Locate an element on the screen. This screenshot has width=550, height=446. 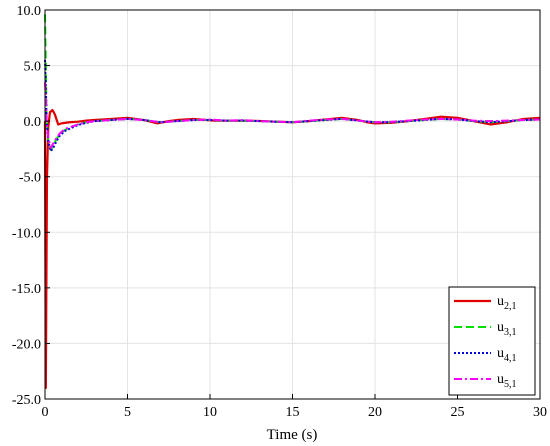
legend-box is located at coordinates (492, 341).